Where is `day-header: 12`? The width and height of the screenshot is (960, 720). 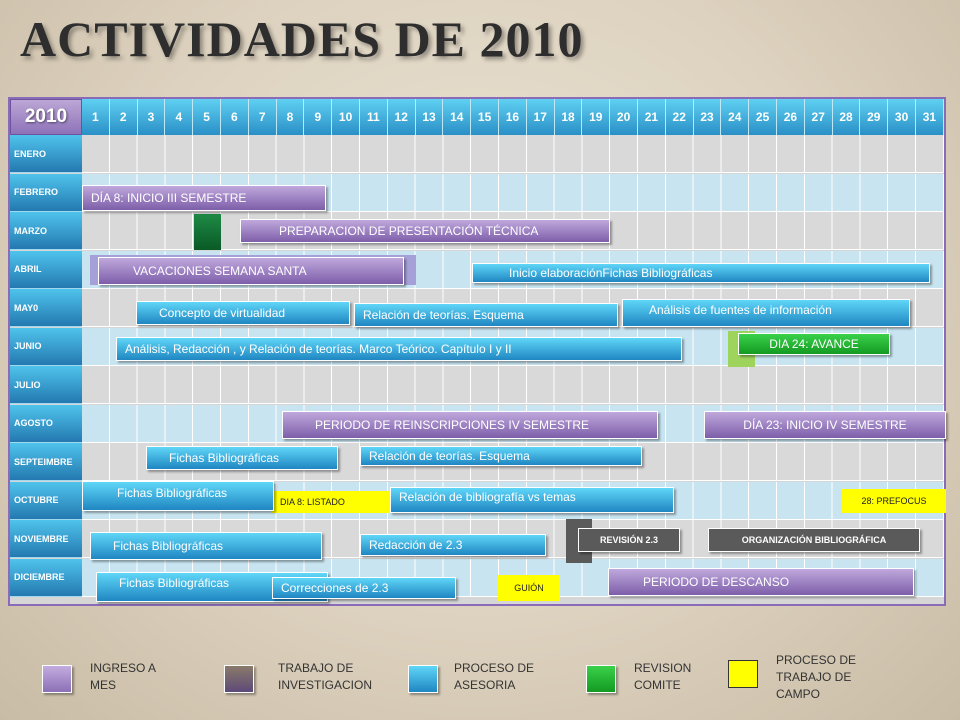
day-header: 12 is located at coordinates (401, 117).